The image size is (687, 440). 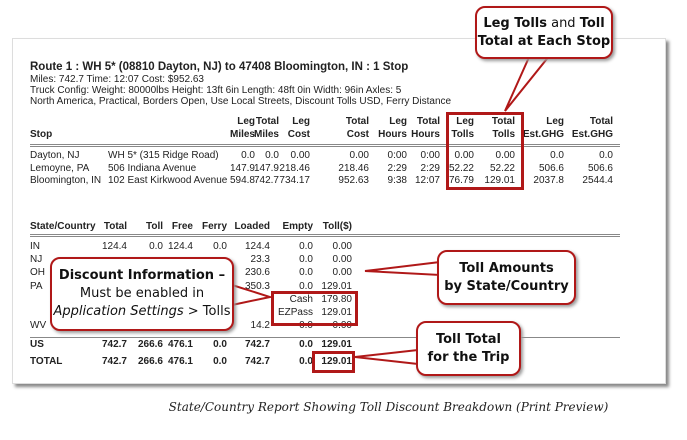 What do you see at coordinates (353, 168) in the screenshot?
I see `stops-cell: 218.46` at bounding box center [353, 168].